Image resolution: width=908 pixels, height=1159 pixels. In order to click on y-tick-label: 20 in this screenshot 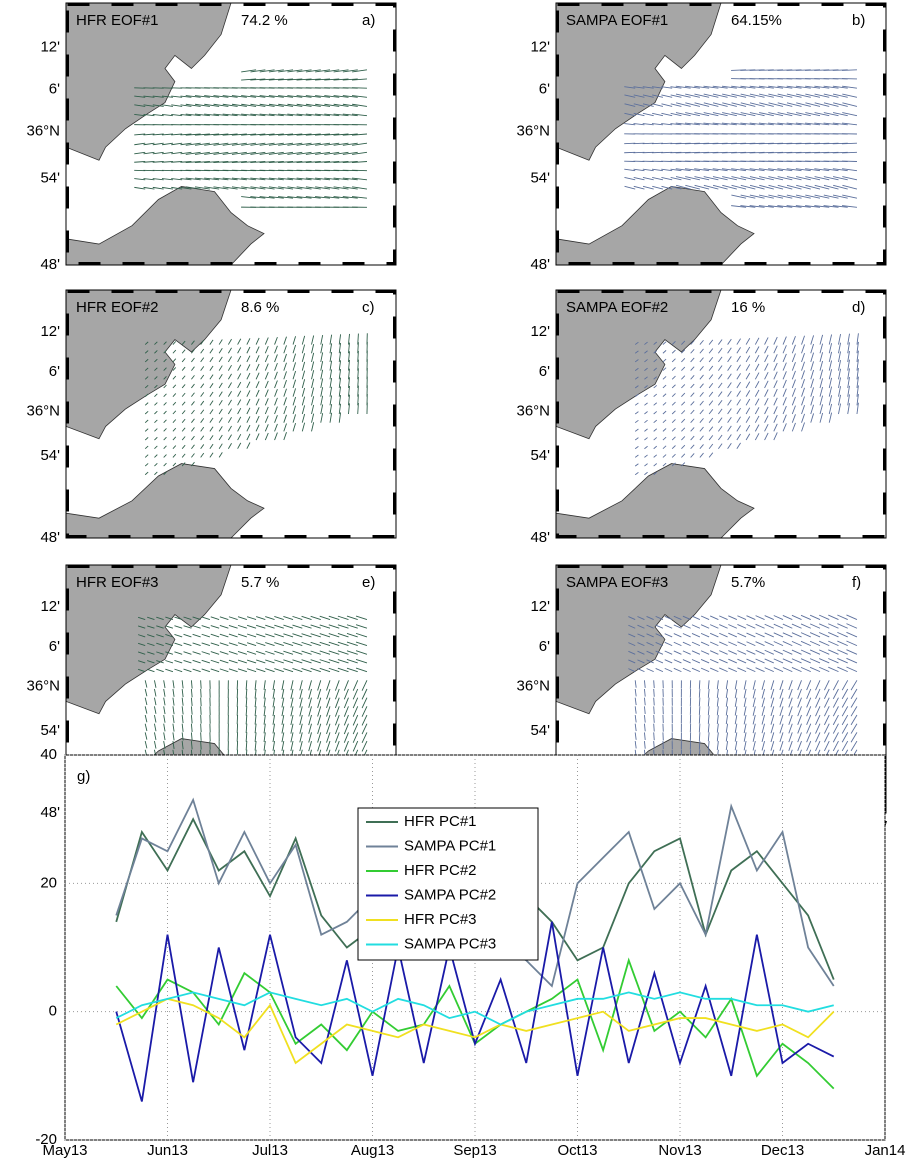, I will do `click(48, 882)`.